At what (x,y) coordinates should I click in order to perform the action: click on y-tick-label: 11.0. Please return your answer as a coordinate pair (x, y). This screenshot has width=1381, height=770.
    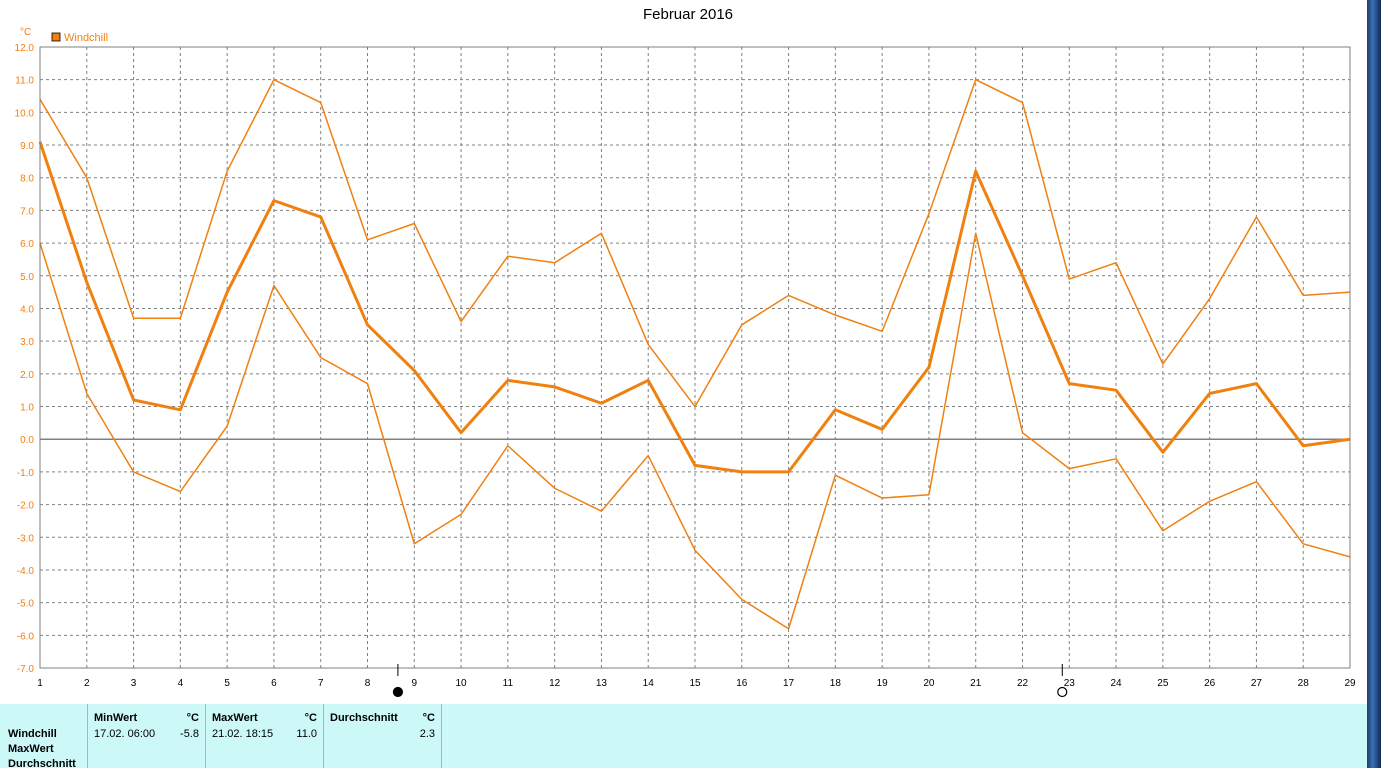
    Looking at the image, I should click on (24, 81).